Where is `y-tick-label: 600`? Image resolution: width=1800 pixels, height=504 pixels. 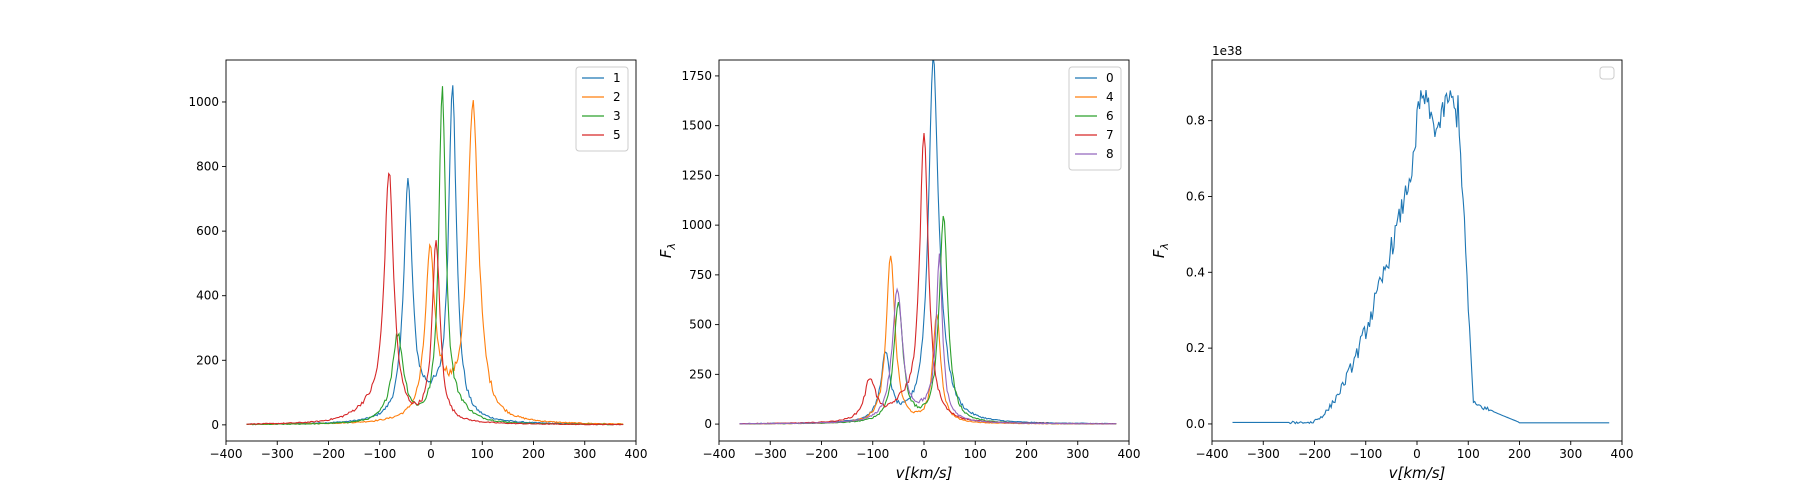 y-tick-label: 600 is located at coordinates (207, 231).